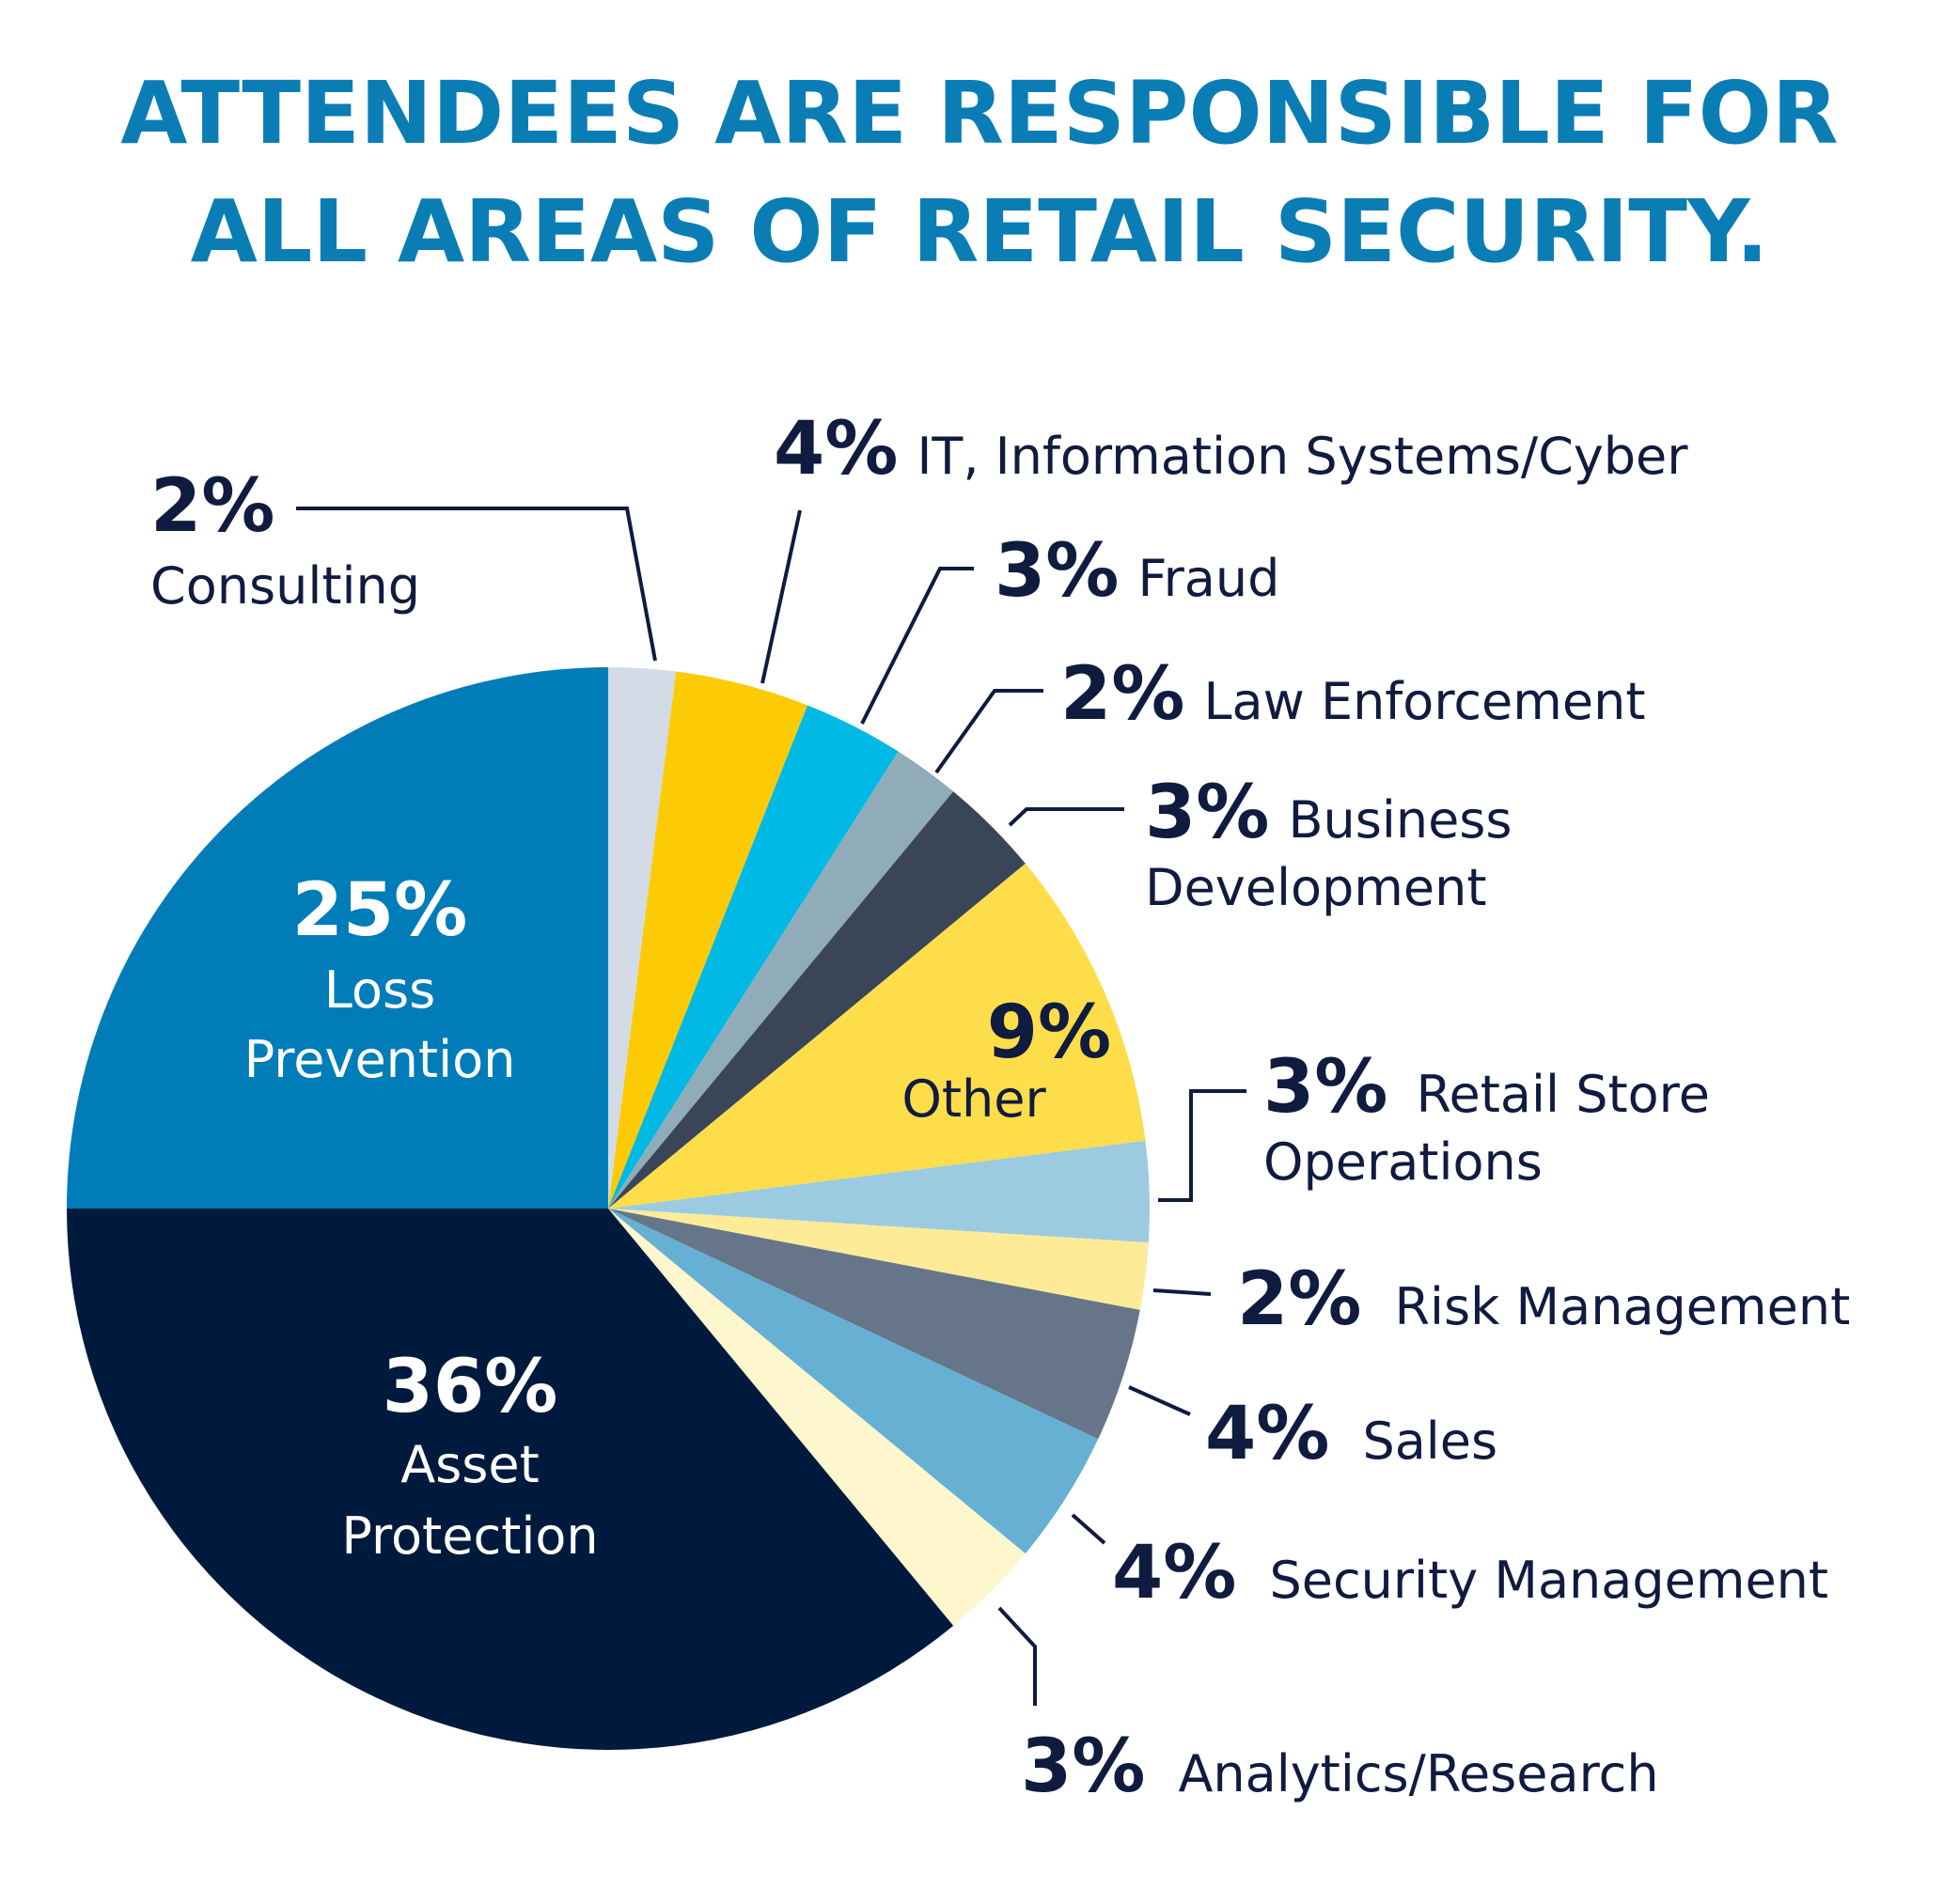 The width and height of the screenshot is (1959, 1904). I want to click on leader-line-security-management, so click(1088, 1529).